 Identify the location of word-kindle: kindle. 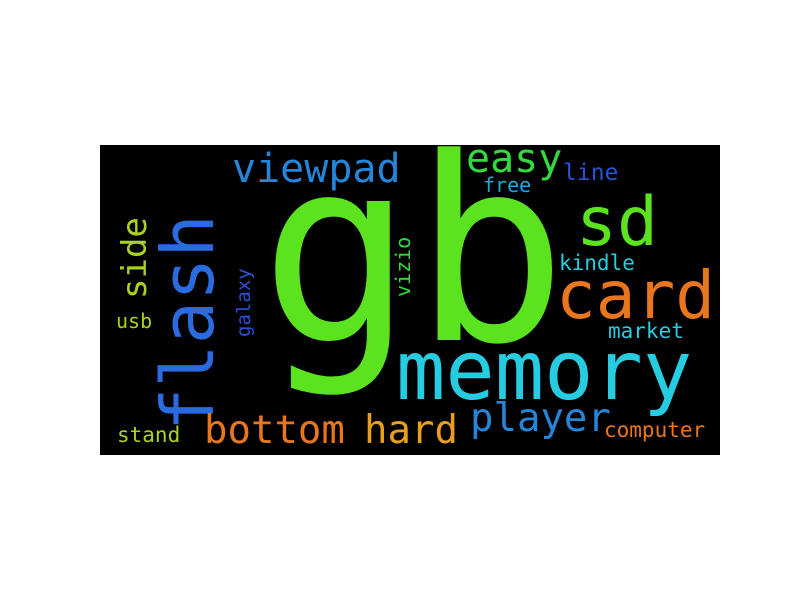
(597, 263).